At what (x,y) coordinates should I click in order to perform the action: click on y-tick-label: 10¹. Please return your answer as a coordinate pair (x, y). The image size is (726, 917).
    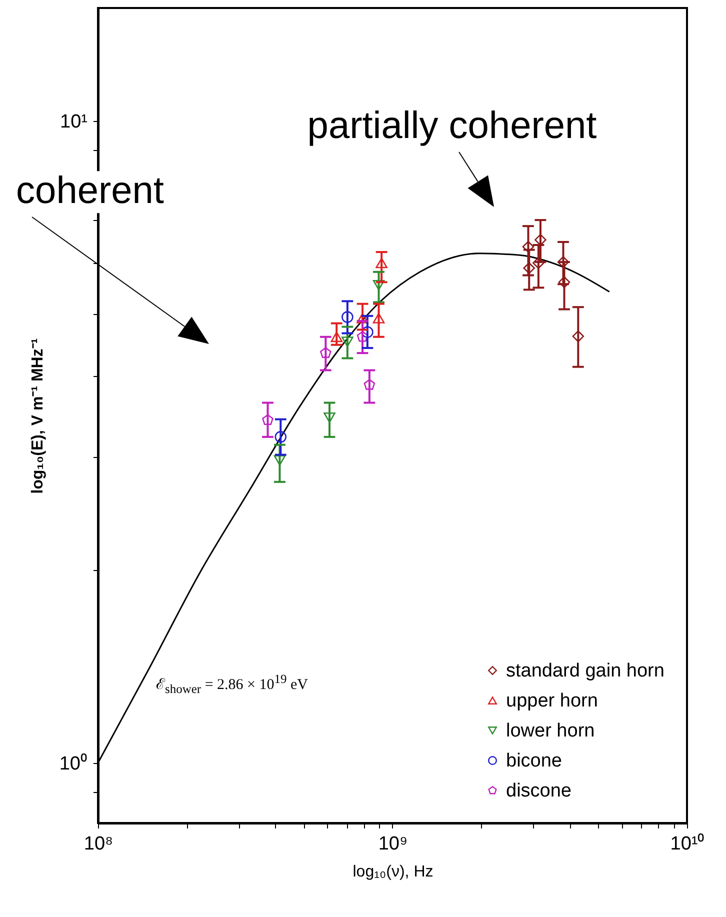
    Looking at the image, I should click on (74, 122).